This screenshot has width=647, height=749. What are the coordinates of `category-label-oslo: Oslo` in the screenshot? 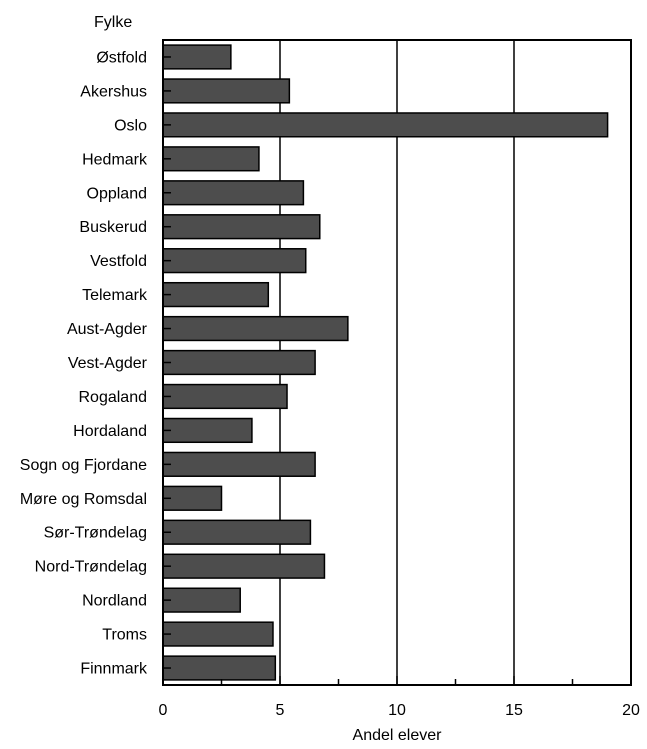 It's located at (130, 125).